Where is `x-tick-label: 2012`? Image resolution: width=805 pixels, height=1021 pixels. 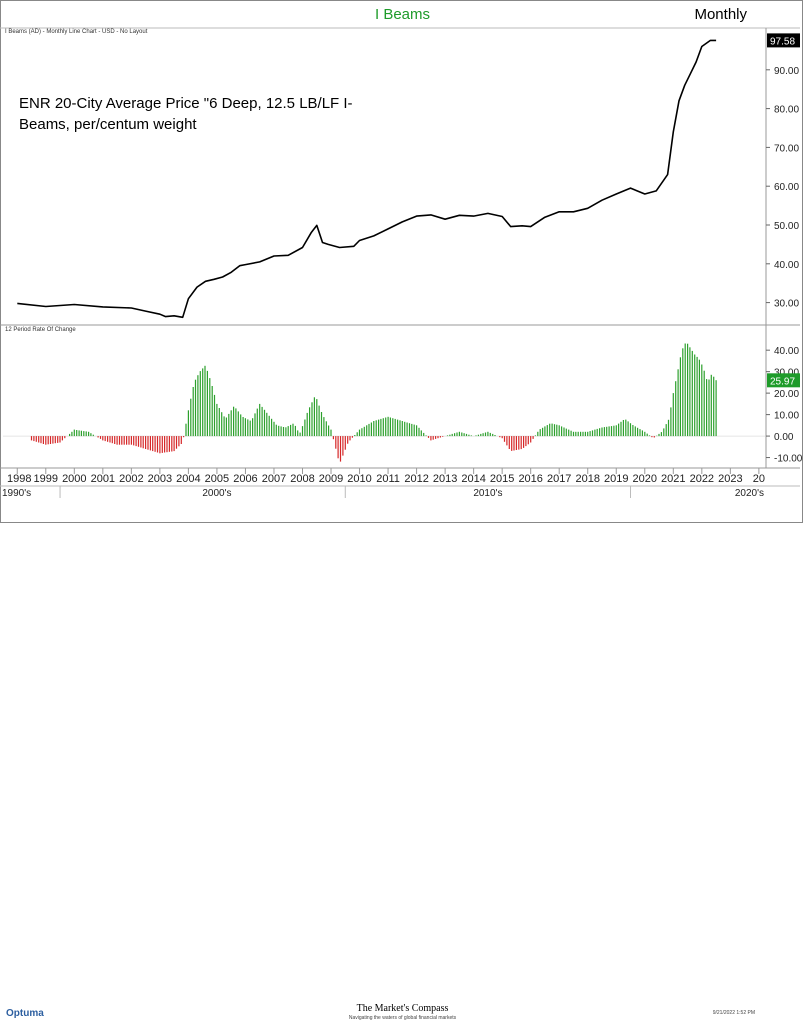
x-tick-label: 2012 is located at coordinates (416, 479).